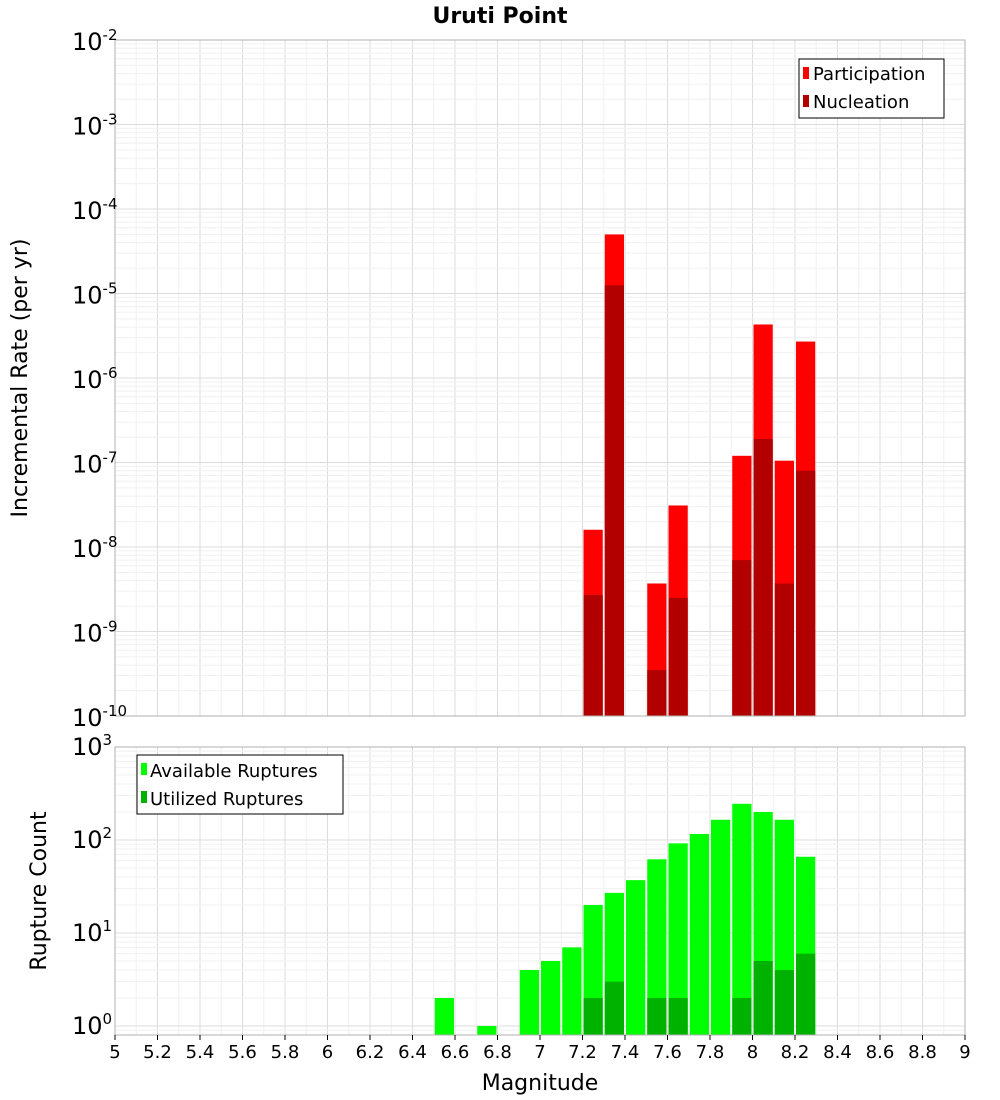 This screenshot has width=1000, height=1100. Describe the element at coordinates (157, 1052) in the screenshot. I see `x-tick-label: 5.2` at that location.